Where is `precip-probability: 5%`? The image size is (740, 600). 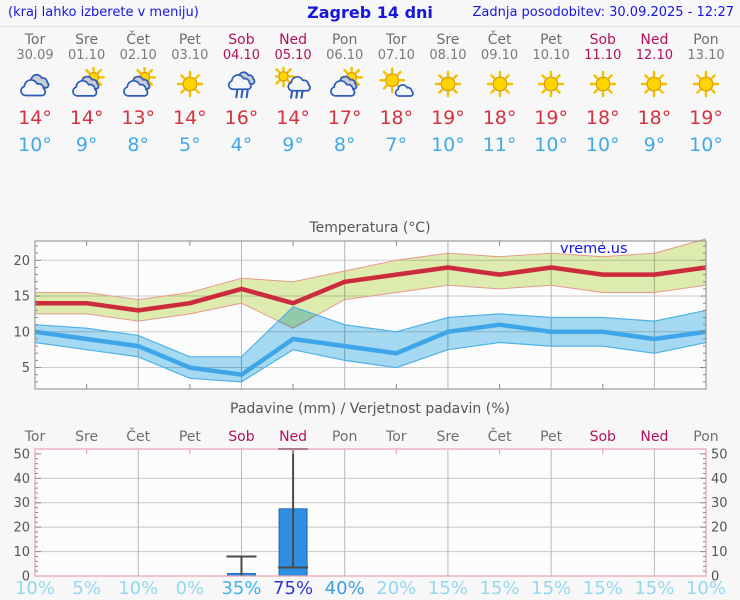
precip-probability: 5% is located at coordinates (86, 588).